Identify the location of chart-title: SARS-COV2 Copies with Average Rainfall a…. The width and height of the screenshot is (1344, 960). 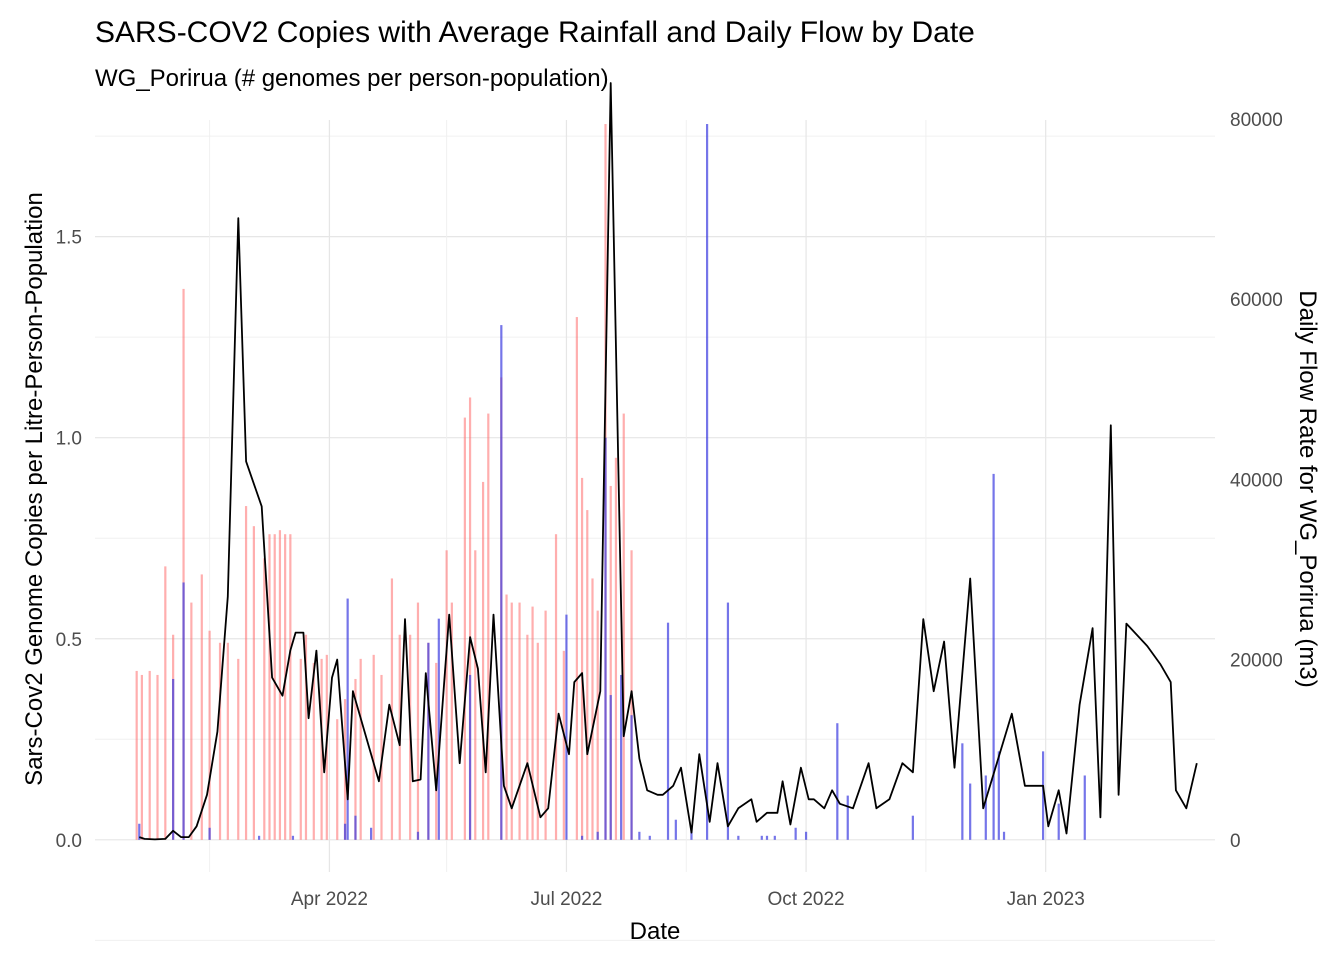
(535, 32).